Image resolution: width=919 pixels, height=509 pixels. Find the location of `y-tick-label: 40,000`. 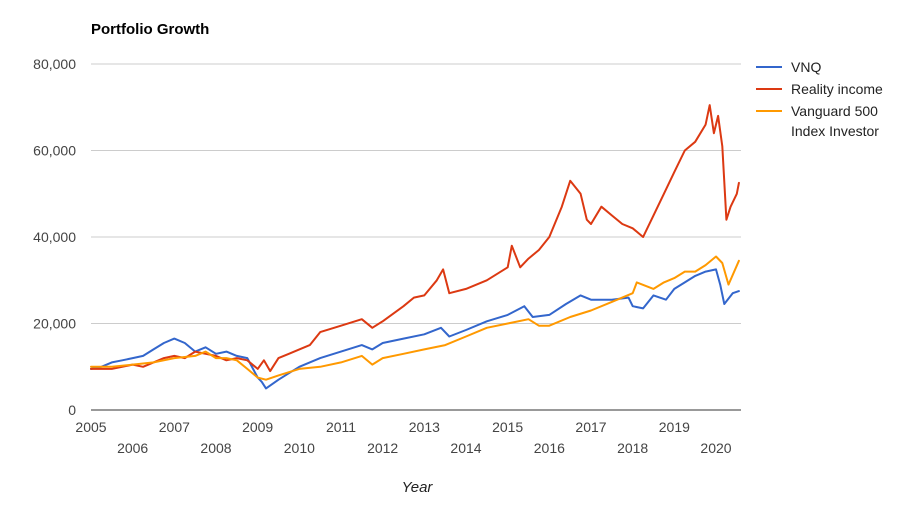

y-tick-label: 40,000 is located at coordinates (54, 237).